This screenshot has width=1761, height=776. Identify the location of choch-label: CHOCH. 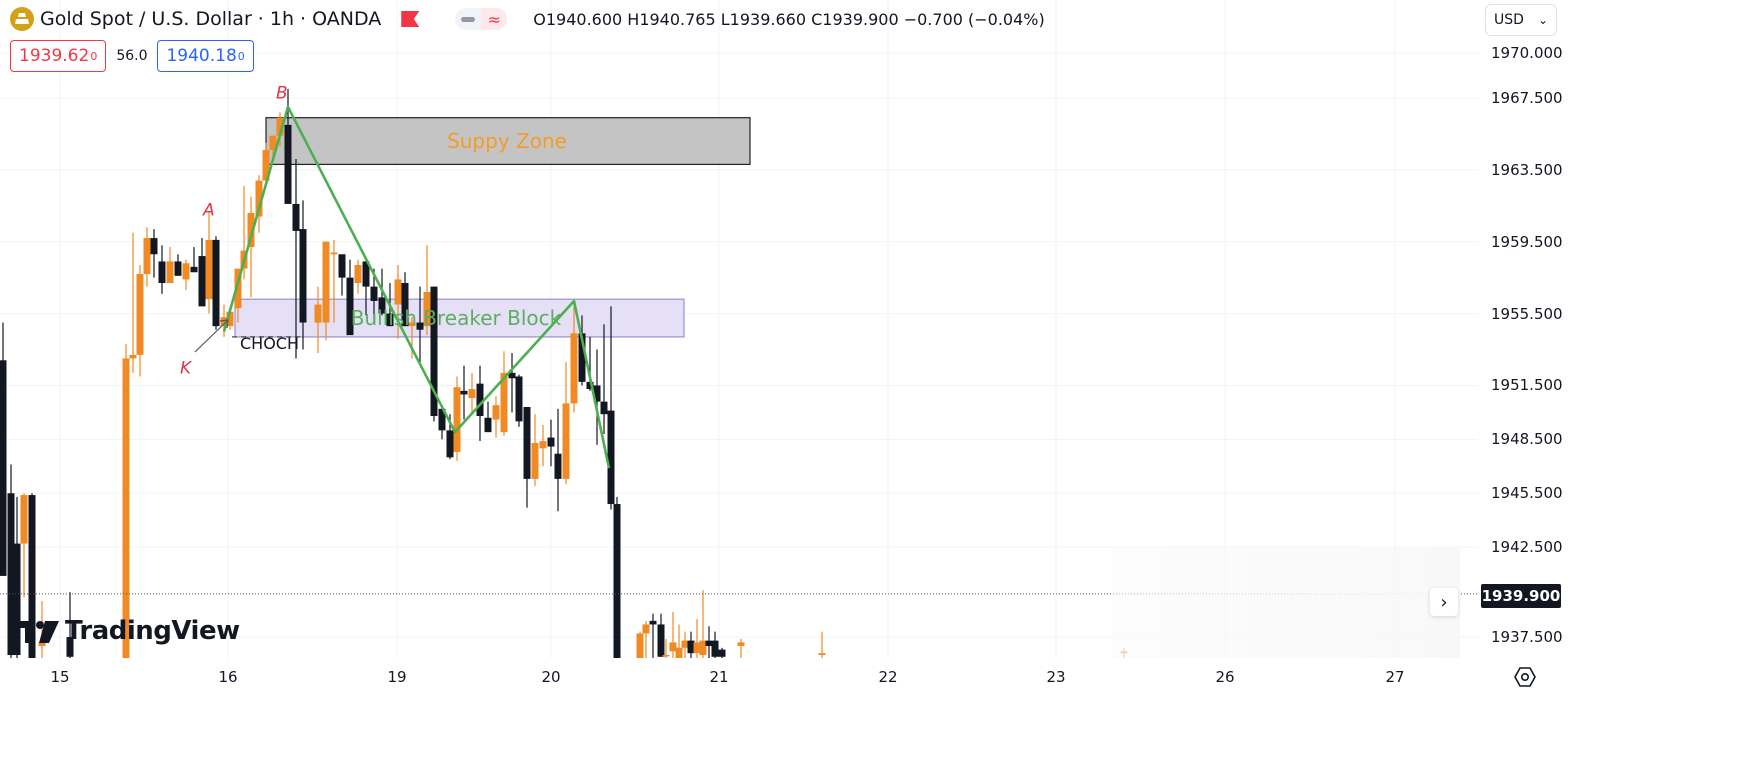
(269, 343).